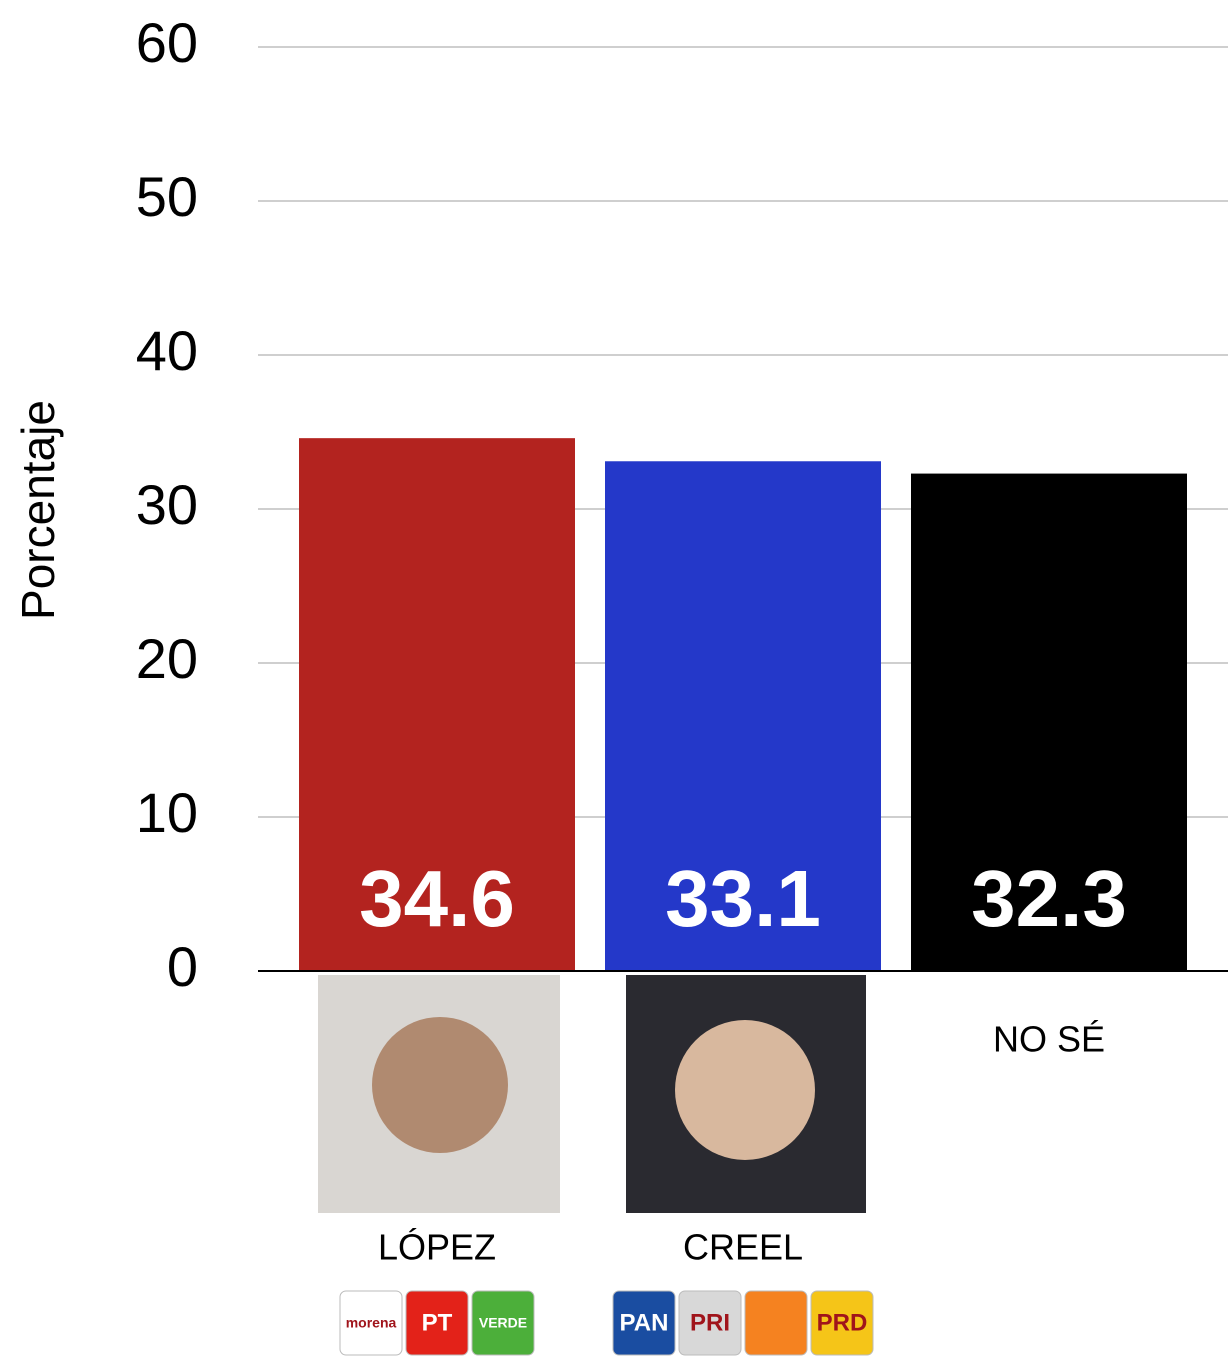 The image size is (1228, 1362). Describe the element at coordinates (1049, 1039) in the screenshot. I see `x-tick-label: NO SÉ` at that location.